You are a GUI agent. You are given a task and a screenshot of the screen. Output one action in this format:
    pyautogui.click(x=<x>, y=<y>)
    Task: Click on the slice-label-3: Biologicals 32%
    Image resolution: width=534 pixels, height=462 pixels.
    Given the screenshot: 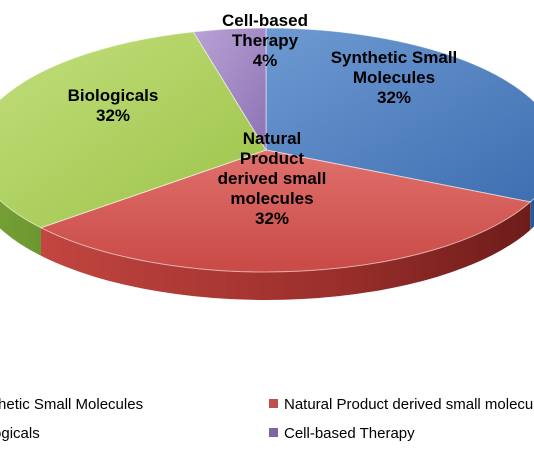 What is the action you would take?
    pyautogui.click(x=113, y=105)
    